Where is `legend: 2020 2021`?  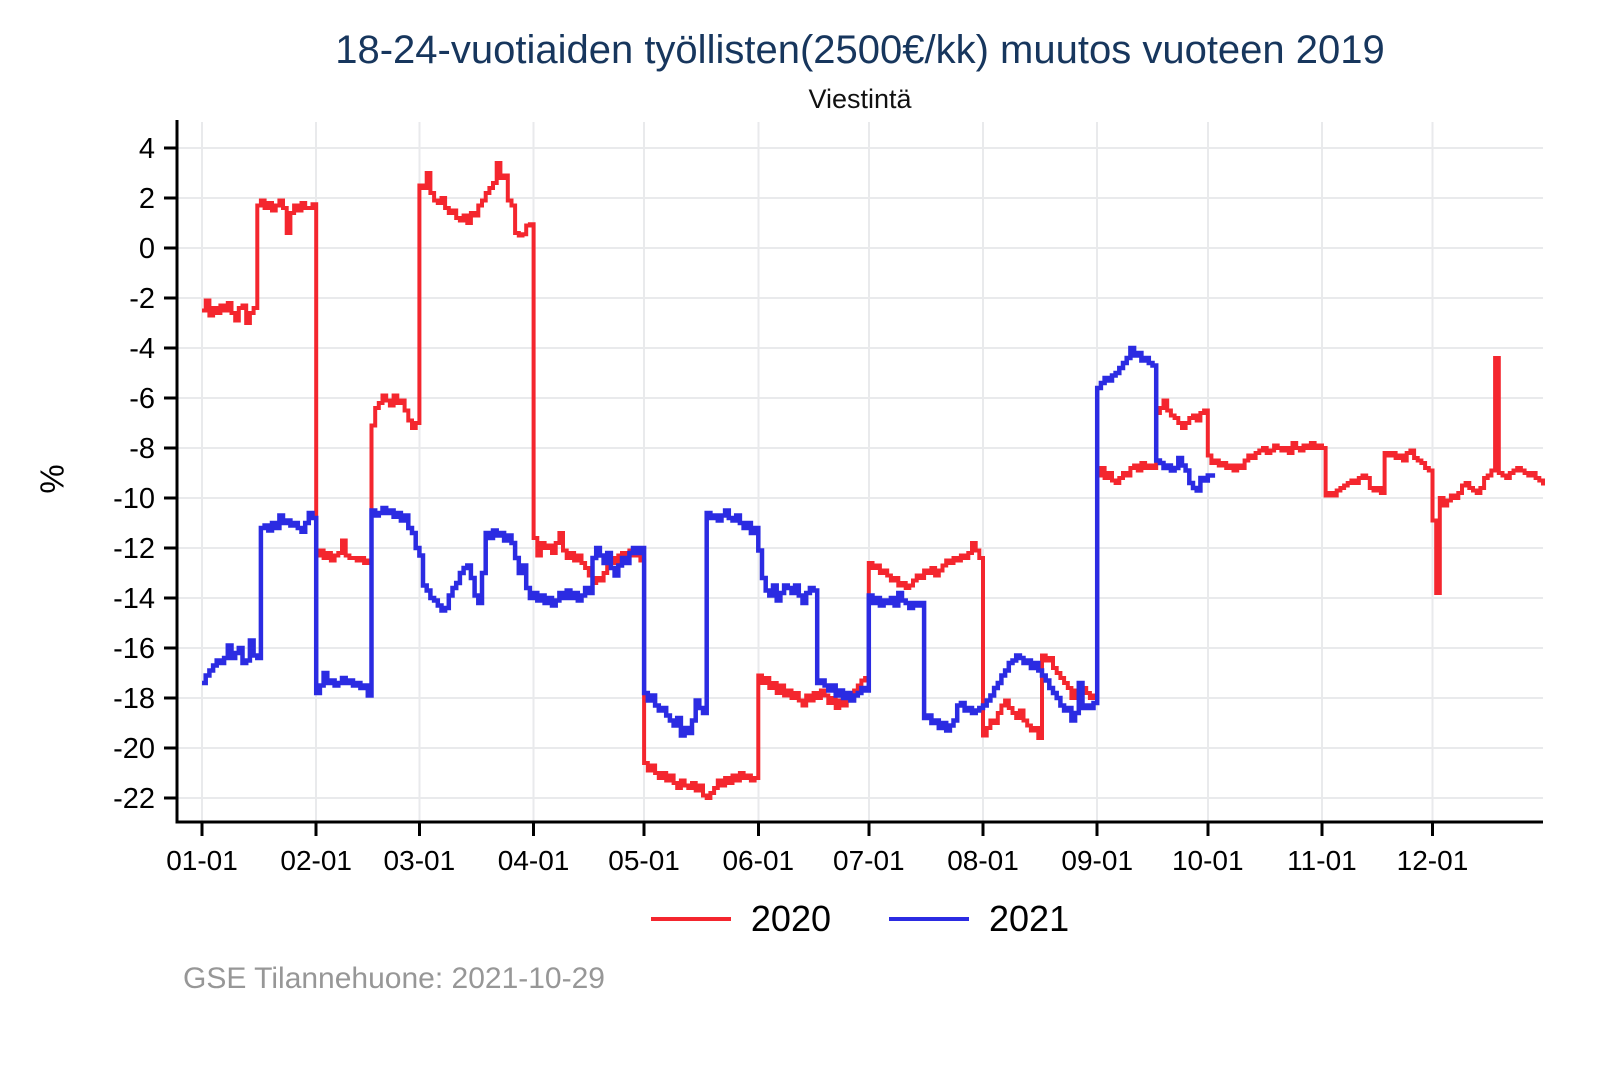
legend: 2020 2021 is located at coordinates (860, 919).